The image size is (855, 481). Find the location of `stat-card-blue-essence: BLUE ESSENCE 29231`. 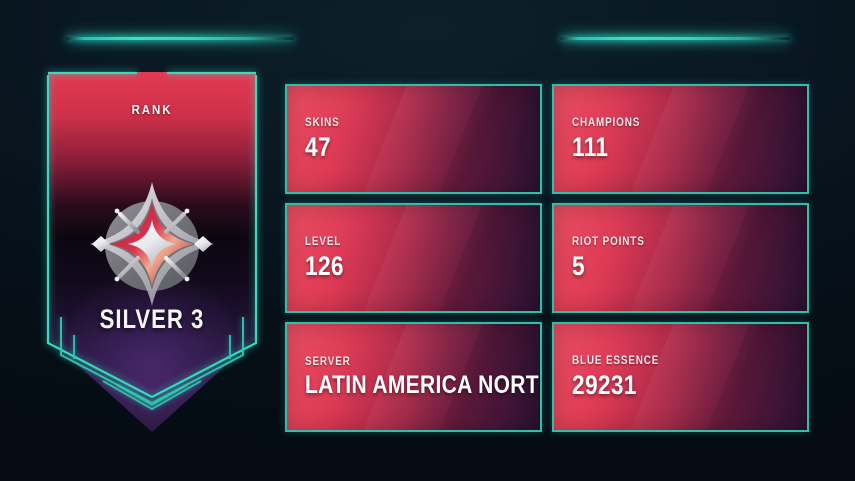

stat-card-blue-essence: BLUE ESSENCE 29231 is located at coordinates (680, 377).